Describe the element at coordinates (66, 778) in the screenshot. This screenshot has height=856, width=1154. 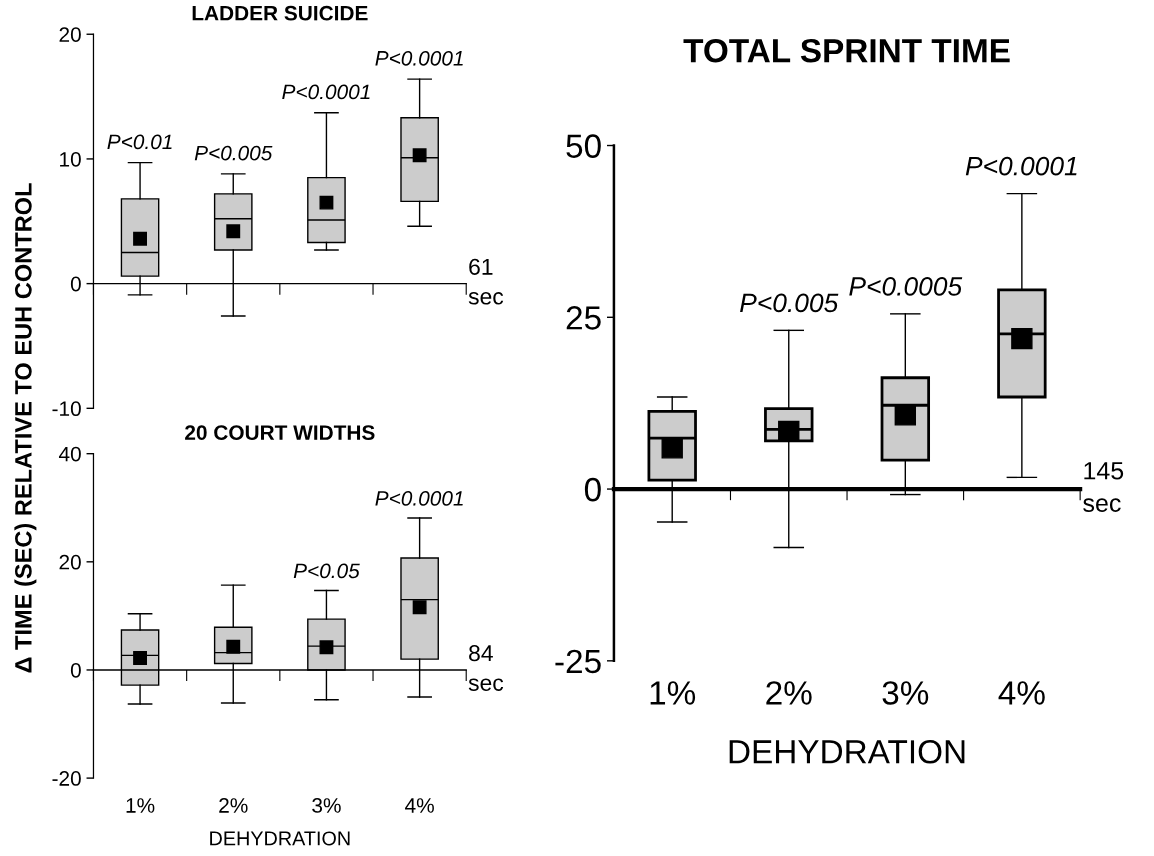
I see `y-tick-label: -20` at that location.